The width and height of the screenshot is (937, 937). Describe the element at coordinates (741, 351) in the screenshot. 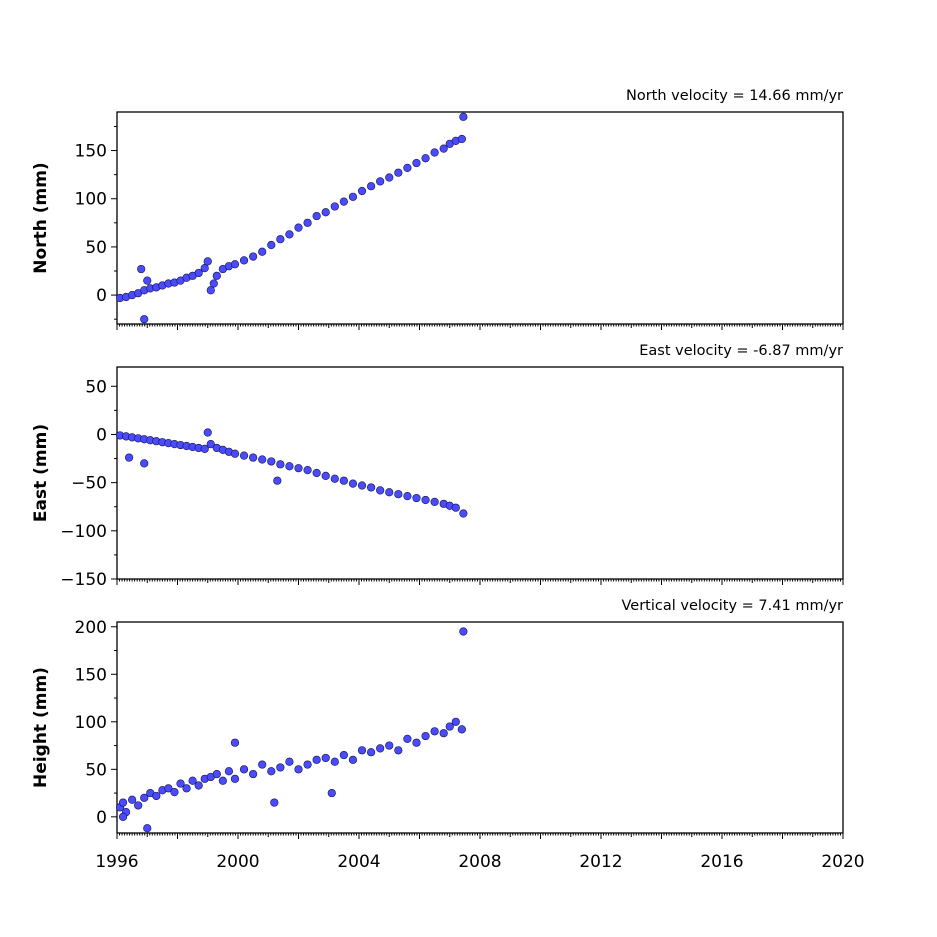

I see `panel-title: East velocity = -6.87 mm/yr` at that location.